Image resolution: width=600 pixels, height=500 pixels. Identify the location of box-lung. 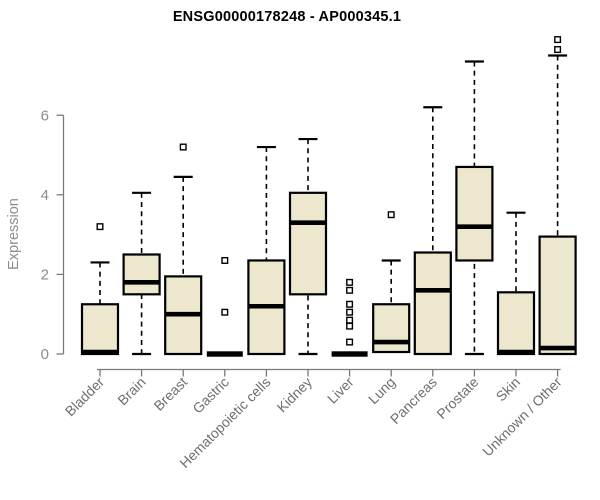
(391, 328).